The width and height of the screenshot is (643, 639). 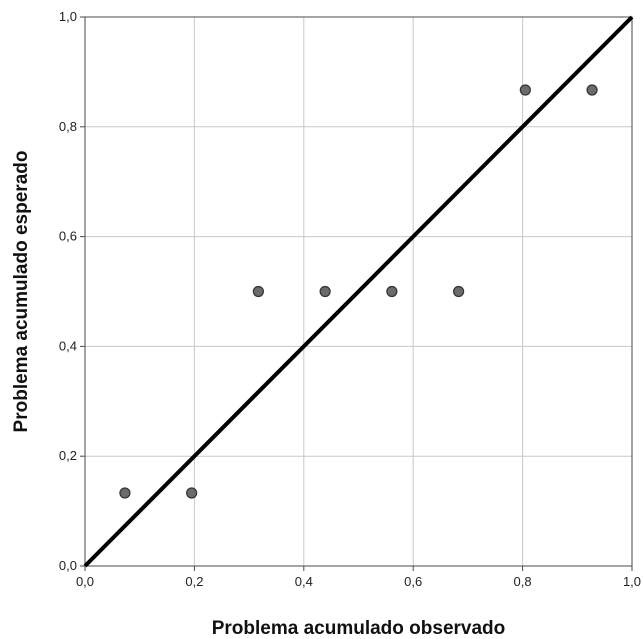 I want to click on y-tick-label: 0,2, so click(x=68, y=455).